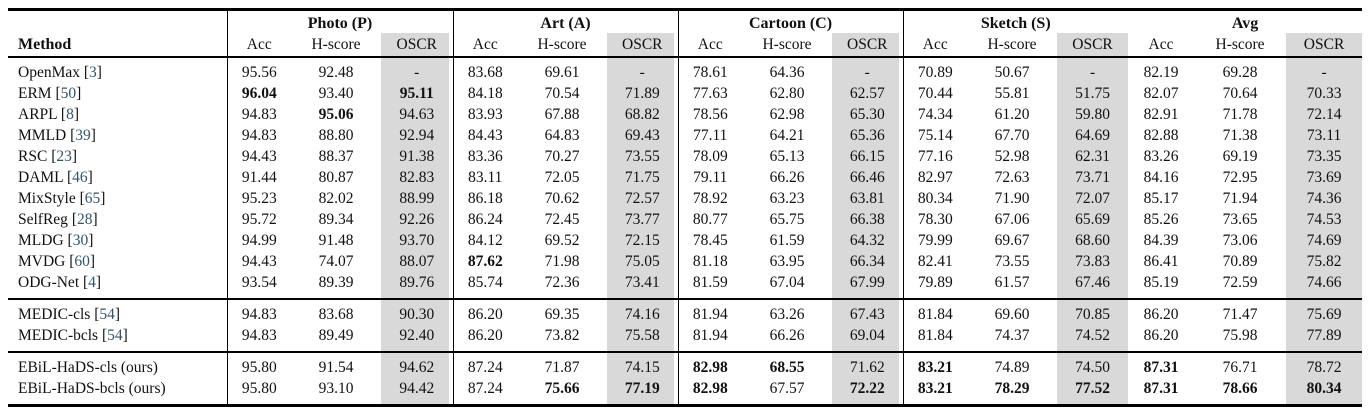  Describe the element at coordinates (1240, 314) in the screenshot. I see `value-cell: 71.47` at that location.